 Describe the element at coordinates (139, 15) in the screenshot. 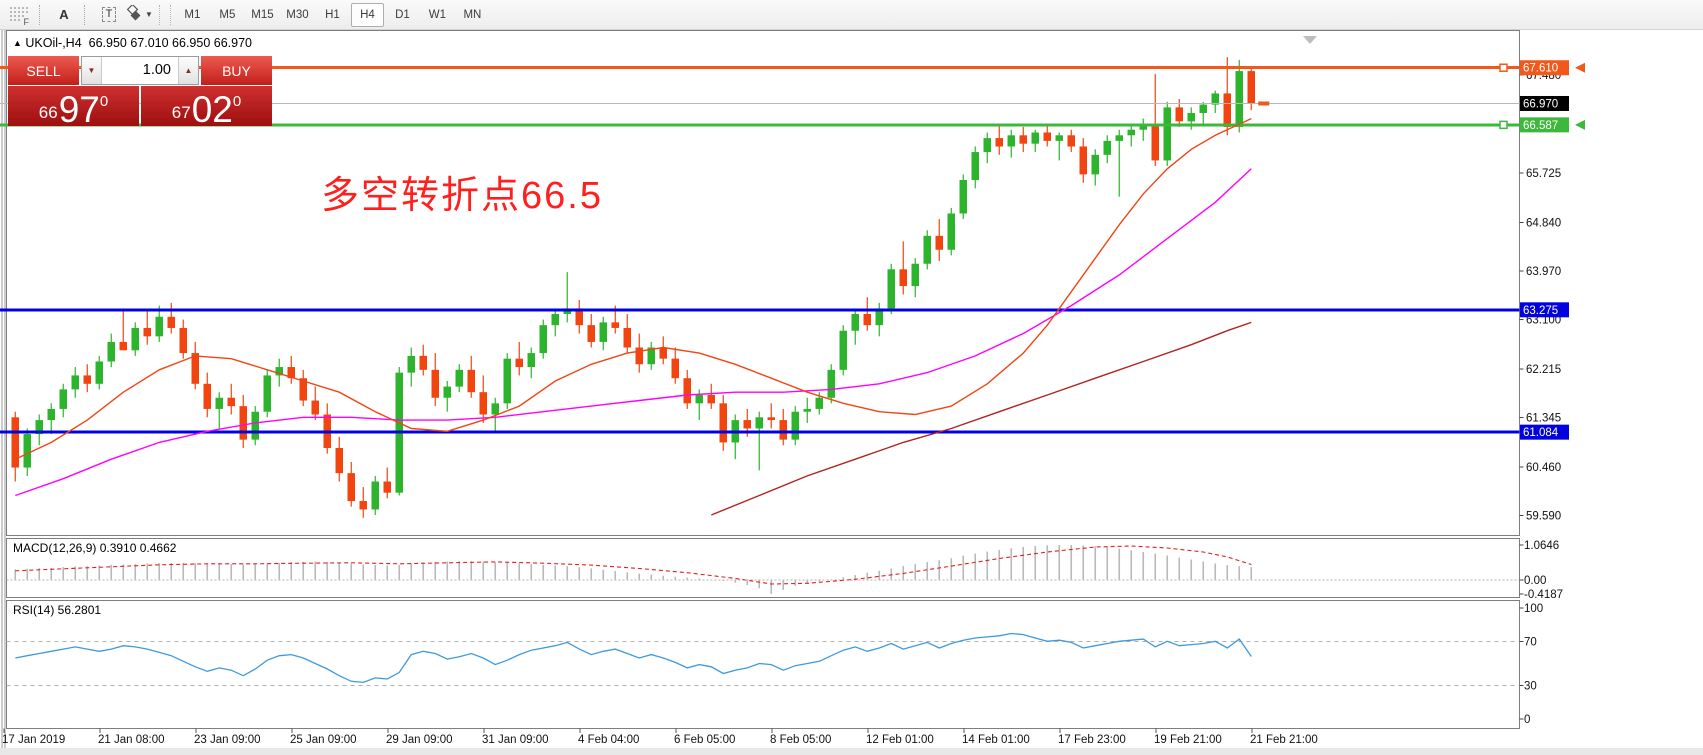

I see `shapes-tool: ▼` at that location.